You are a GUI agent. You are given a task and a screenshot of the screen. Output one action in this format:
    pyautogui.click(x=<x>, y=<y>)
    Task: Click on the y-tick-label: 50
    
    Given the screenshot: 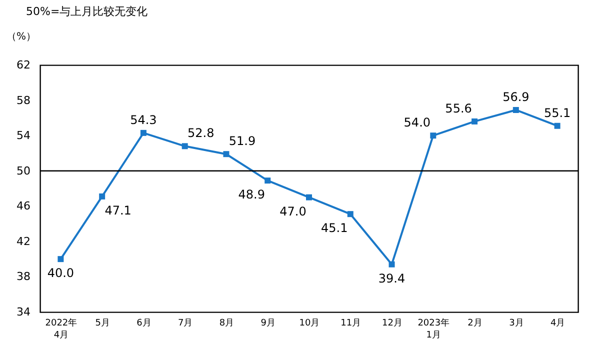 What is the action you would take?
    pyautogui.click(x=23, y=171)
    